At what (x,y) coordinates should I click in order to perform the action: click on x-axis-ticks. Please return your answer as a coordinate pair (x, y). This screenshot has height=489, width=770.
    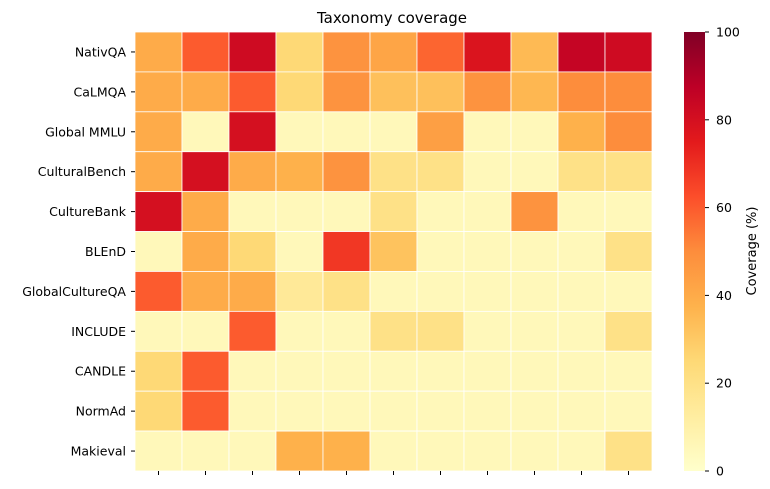
    Looking at the image, I should click on (393, 473).